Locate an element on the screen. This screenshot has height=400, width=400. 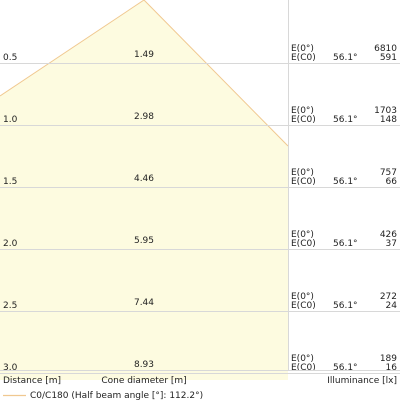
cone-diameter-value: 7.44 is located at coordinates (144, 303).